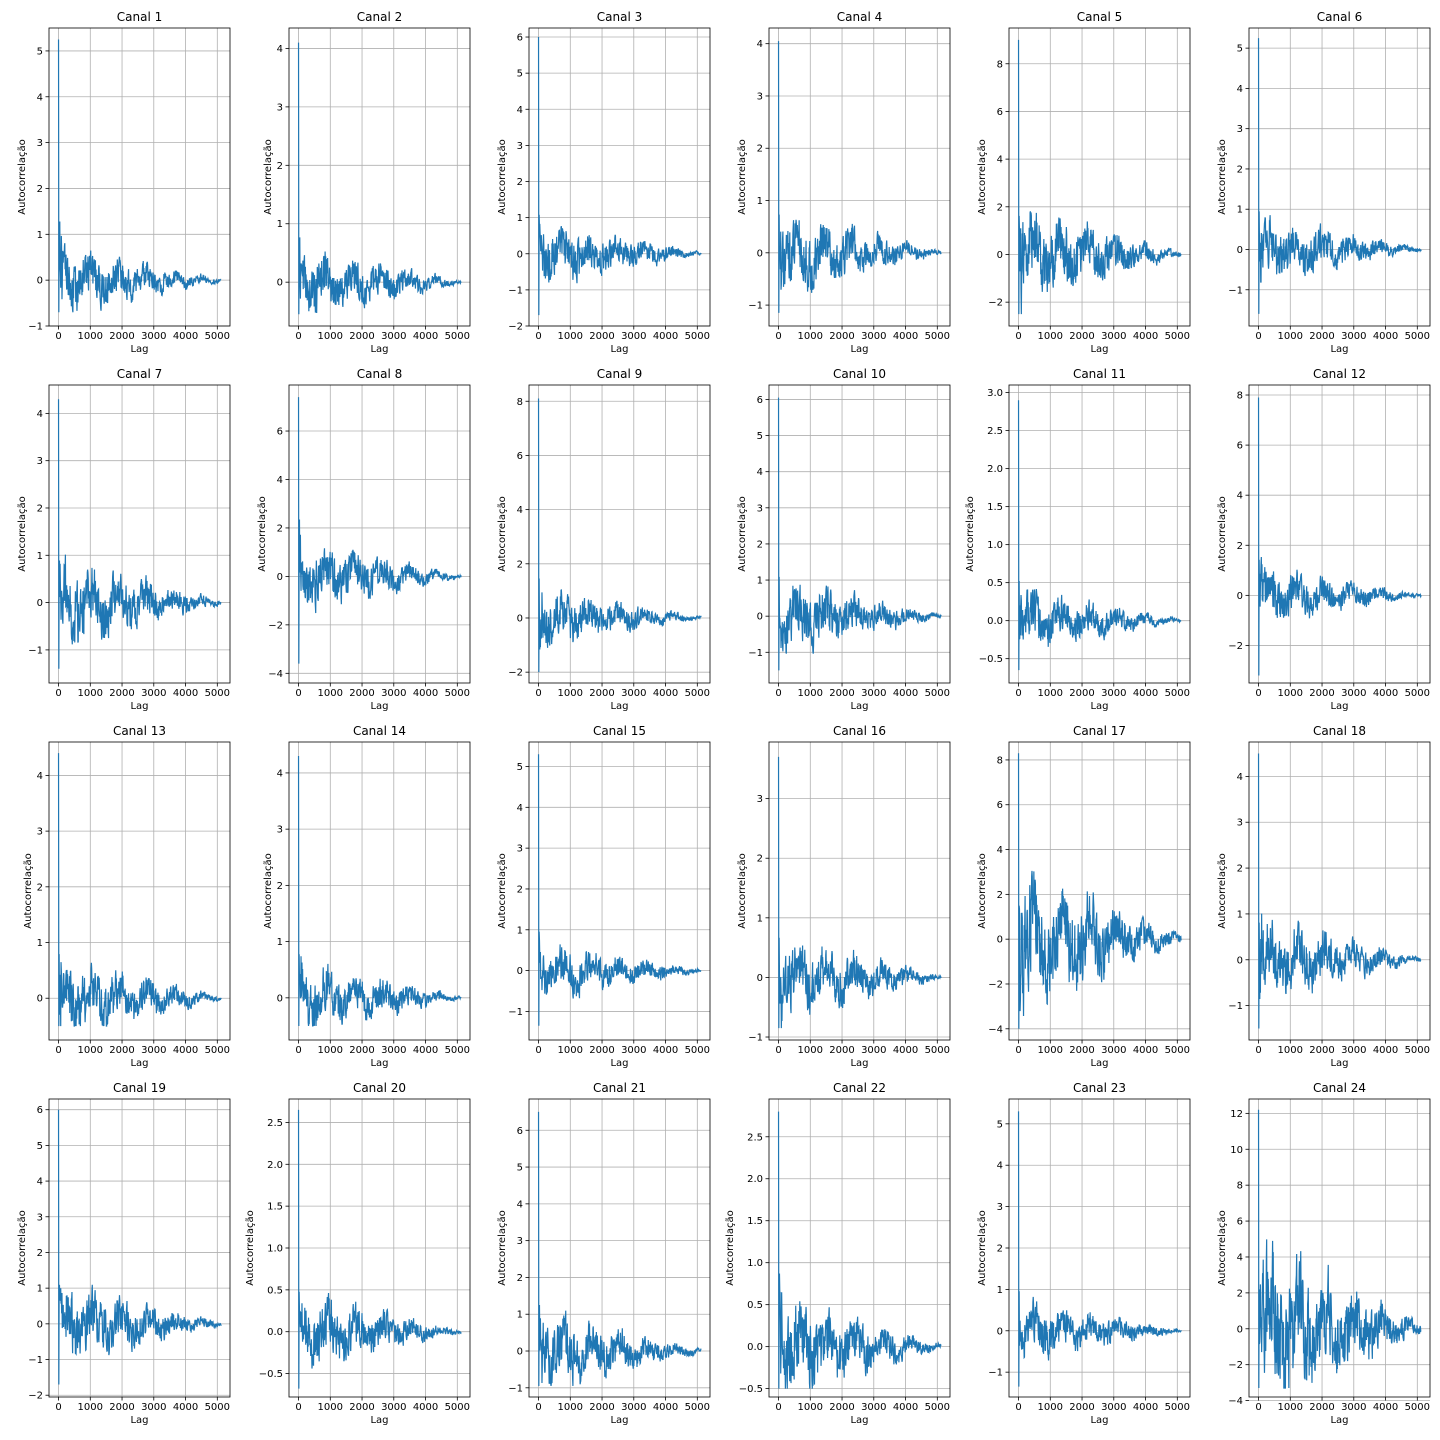 The height and width of the screenshot is (1440, 1440). What do you see at coordinates (1236, 1114) in the screenshot?
I see `y-tick-label: 12` at bounding box center [1236, 1114].